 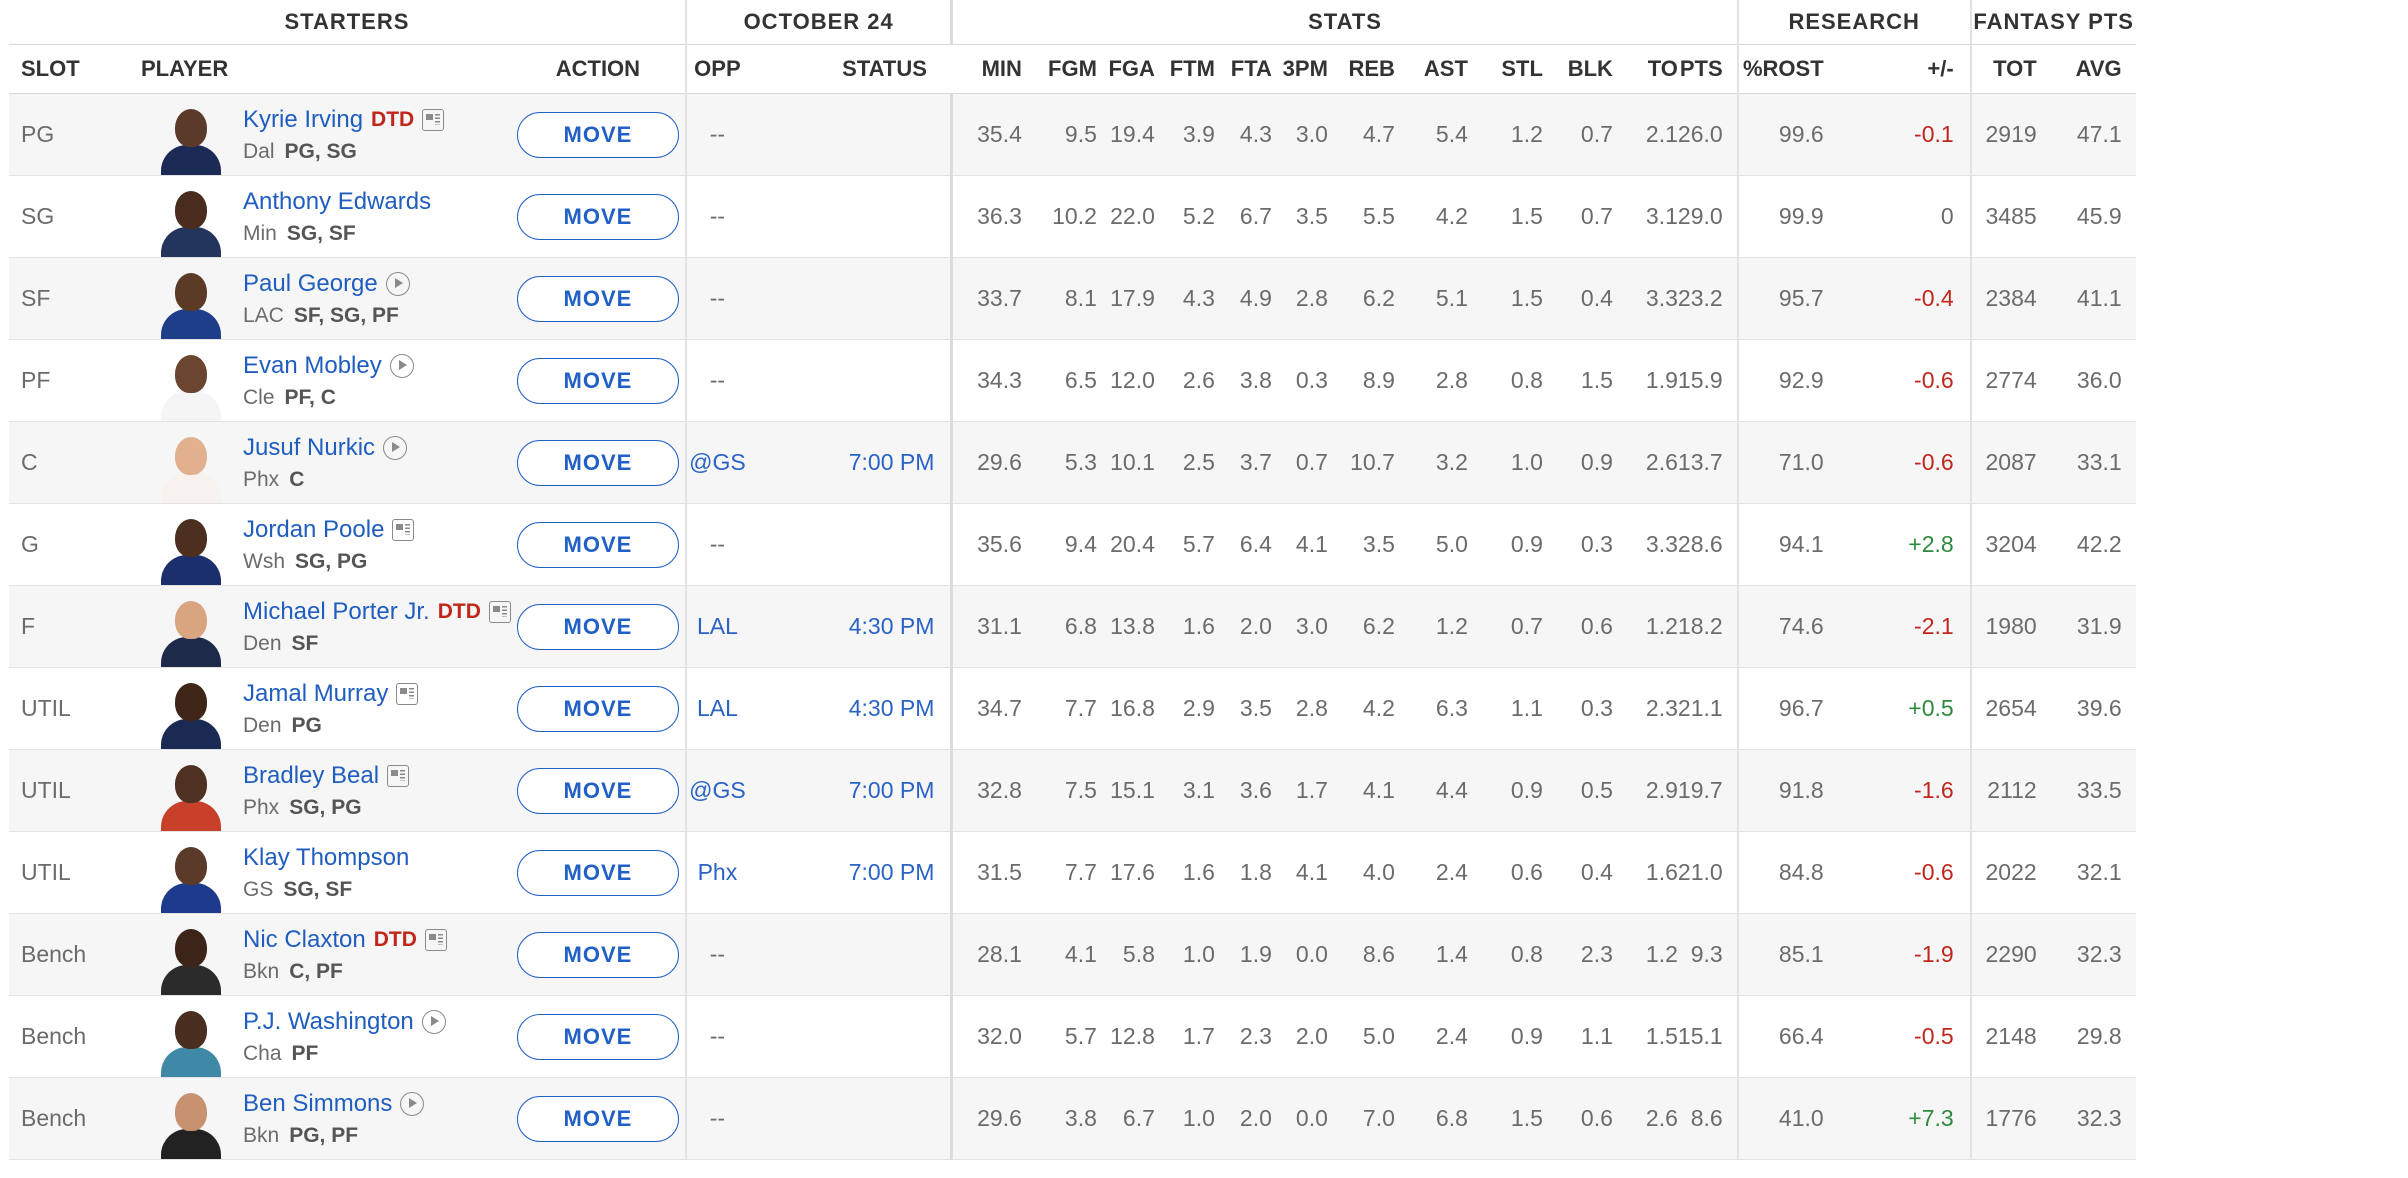 I want to click on player-name-link: Evan Mobley, so click(x=312, y=365).